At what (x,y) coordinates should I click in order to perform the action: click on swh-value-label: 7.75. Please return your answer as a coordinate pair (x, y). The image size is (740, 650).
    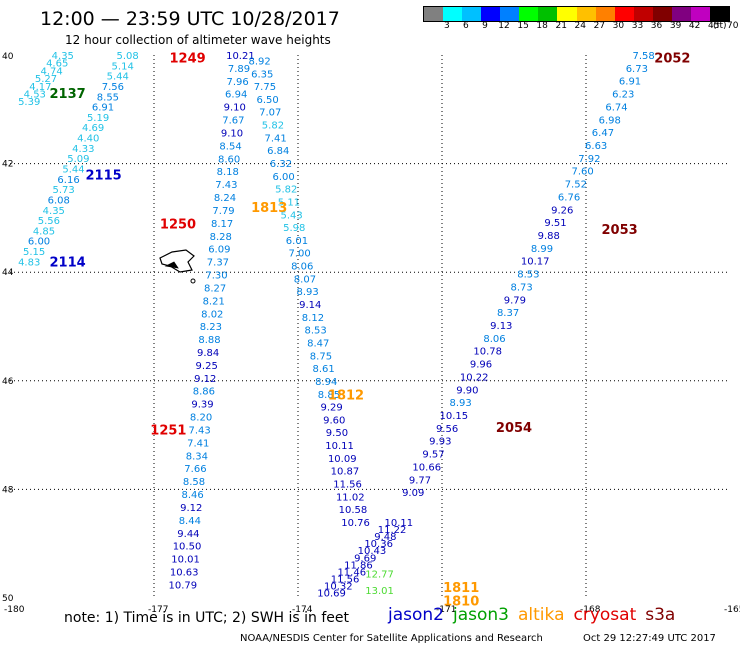
    Looking at the image, I should click on (265, 87).